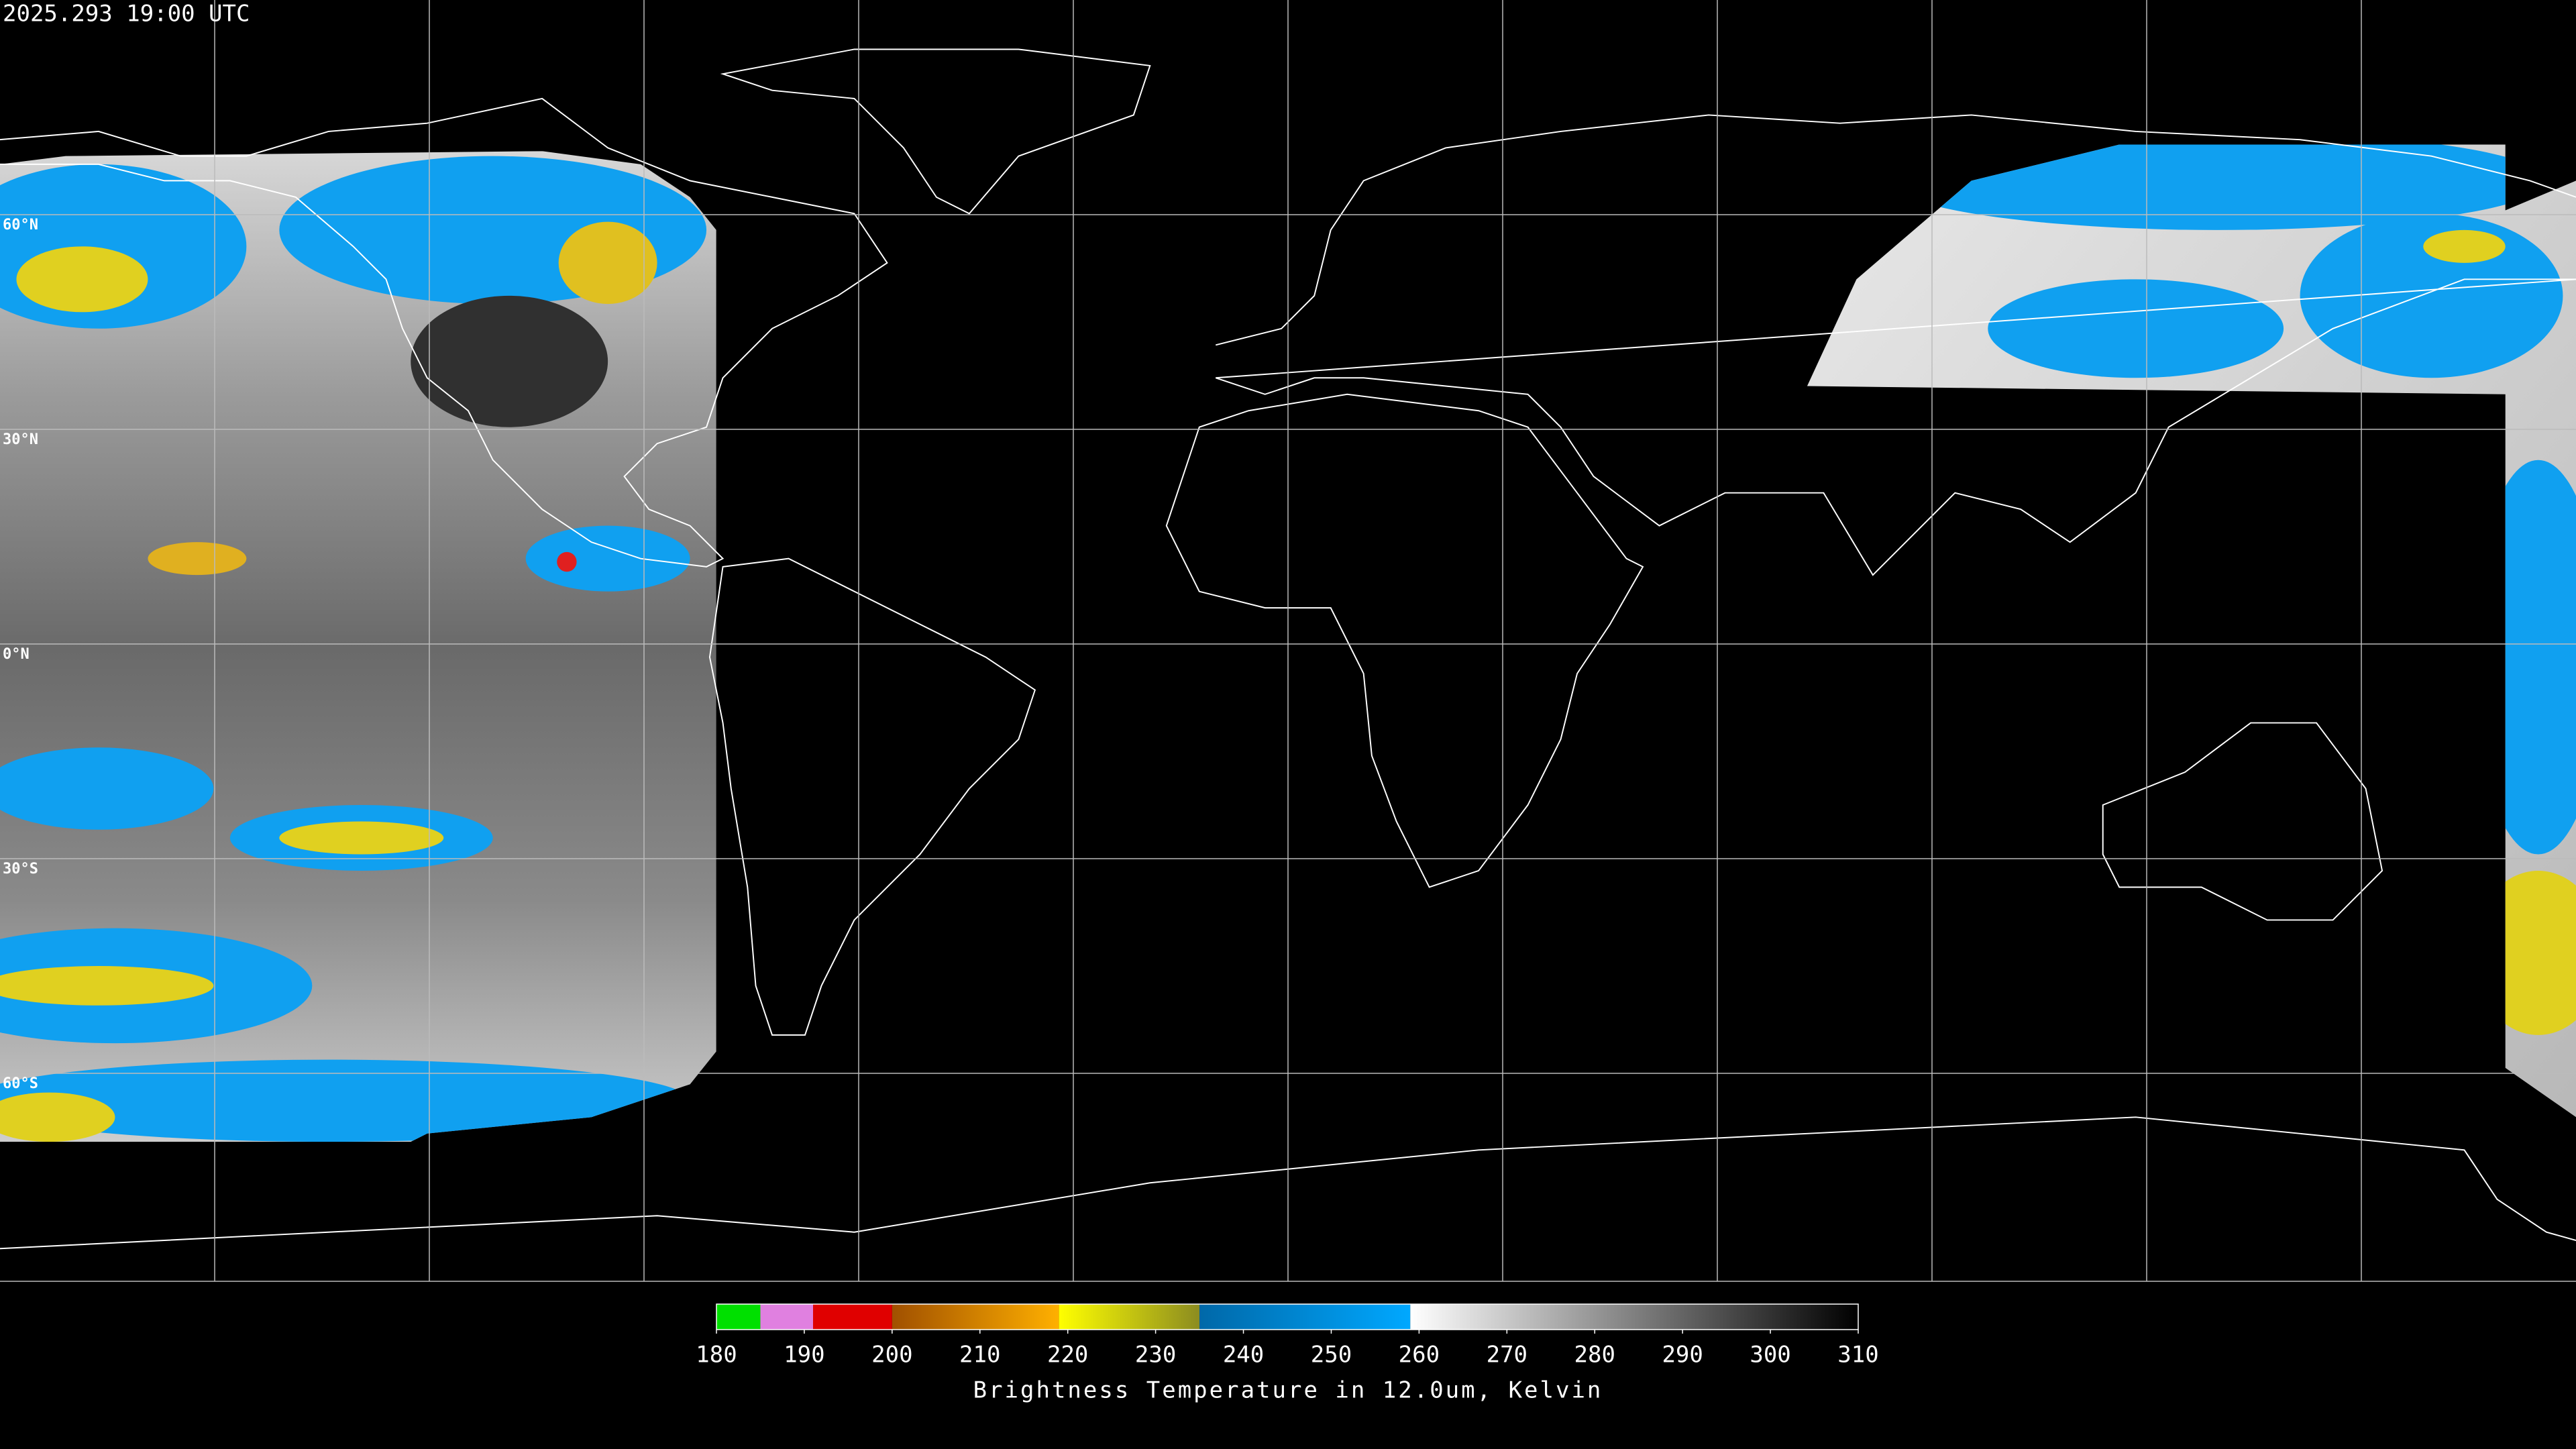  What do you see at coordinates (1331, 1355) in the screenshot?
I see `colorbar-tick-label: 250` at bounding box center [1331, 1355].